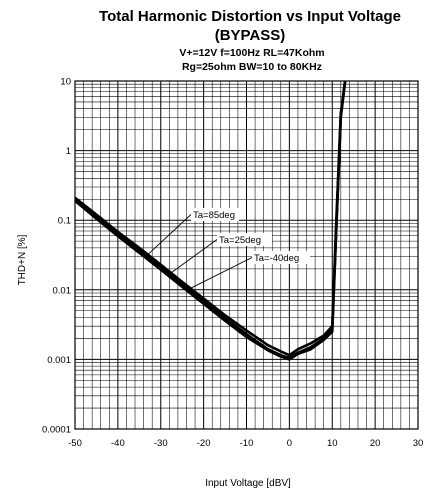  What do you see at coordinates (276, 258) in the screenshot?
I see `annotation-label-3: Ta=-40deg` at bounding box center [276, 258].